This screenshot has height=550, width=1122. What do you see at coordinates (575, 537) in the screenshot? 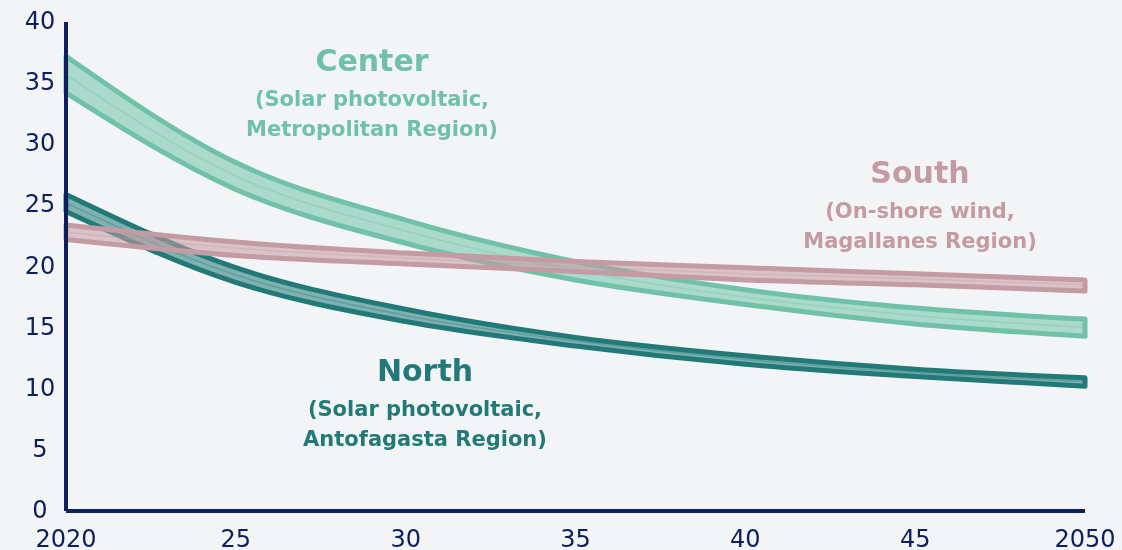
I see `x-tick-label: 35` at bounding box center [575, 537].